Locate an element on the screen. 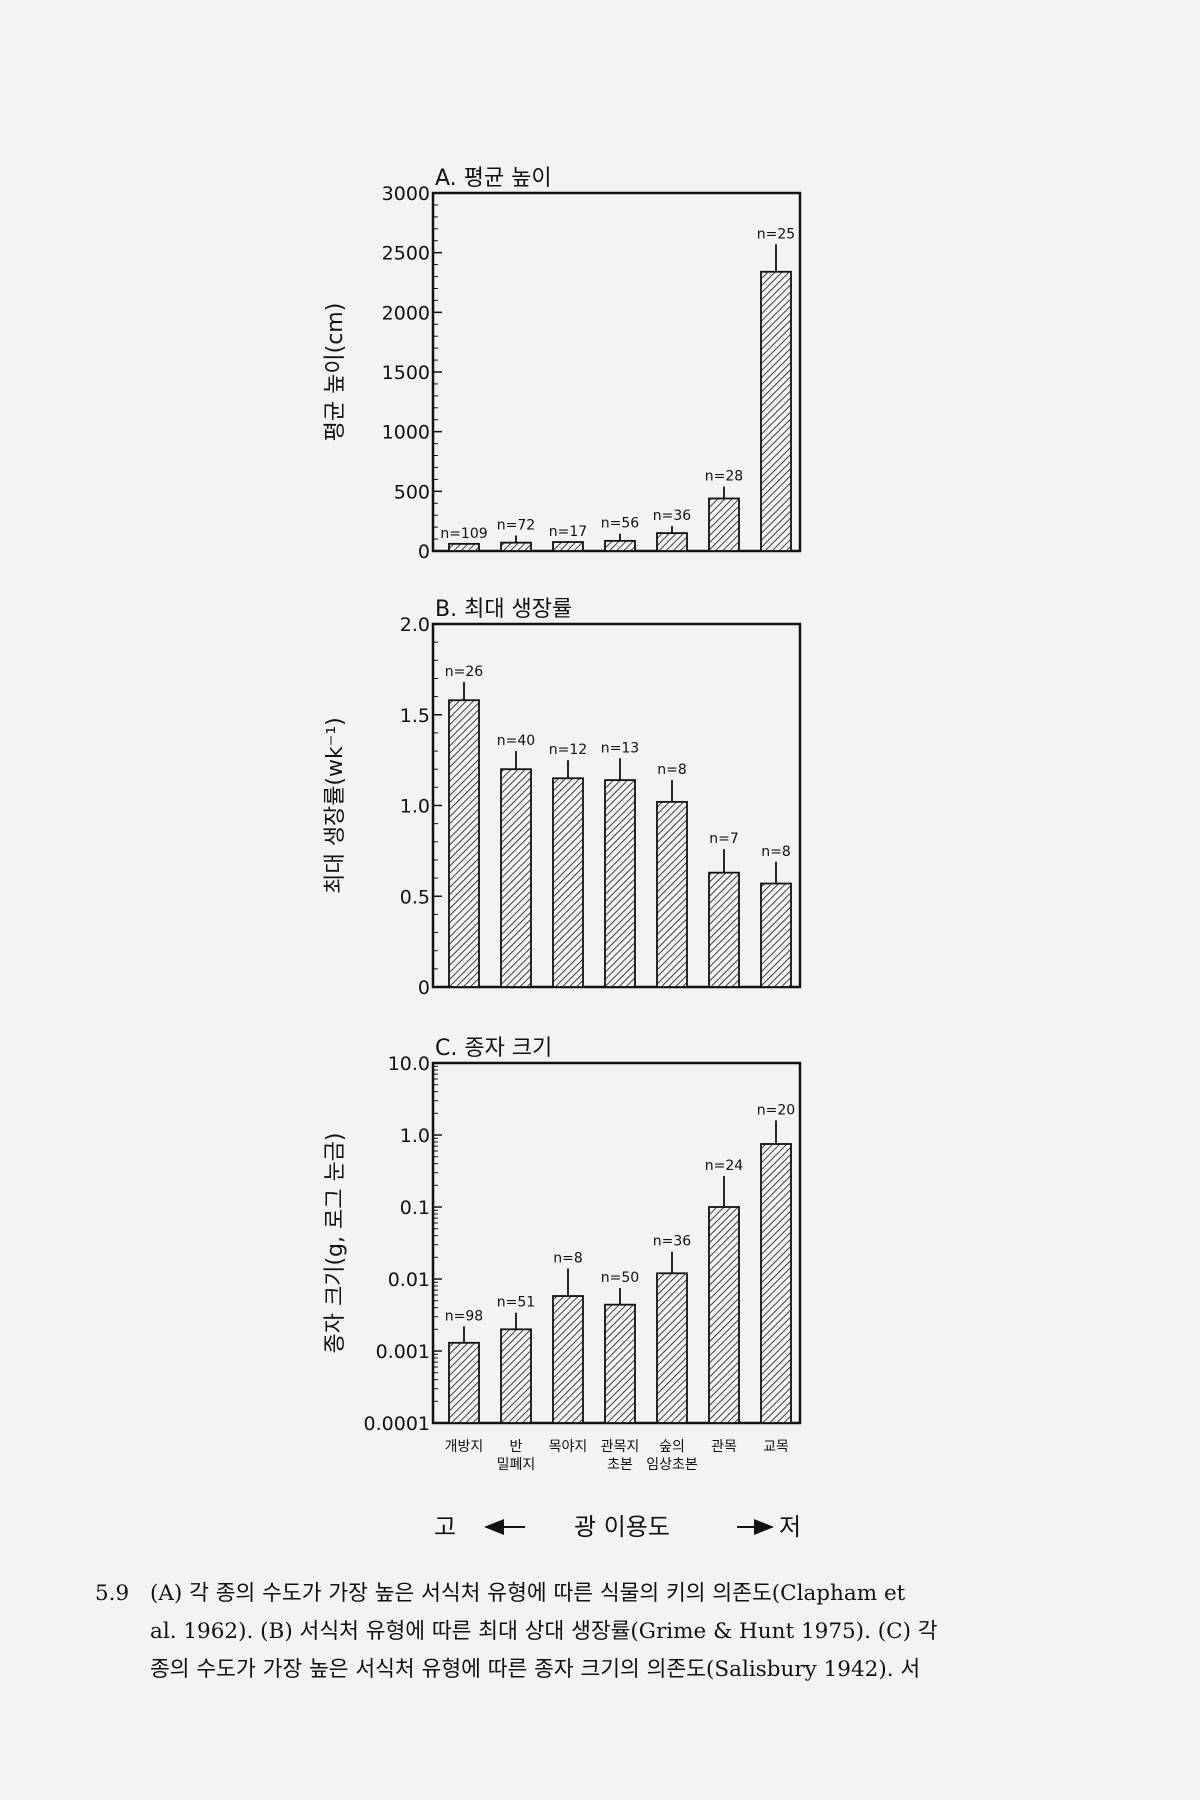  arrow-right-label: 저 is located at coordinates (790, 1527).